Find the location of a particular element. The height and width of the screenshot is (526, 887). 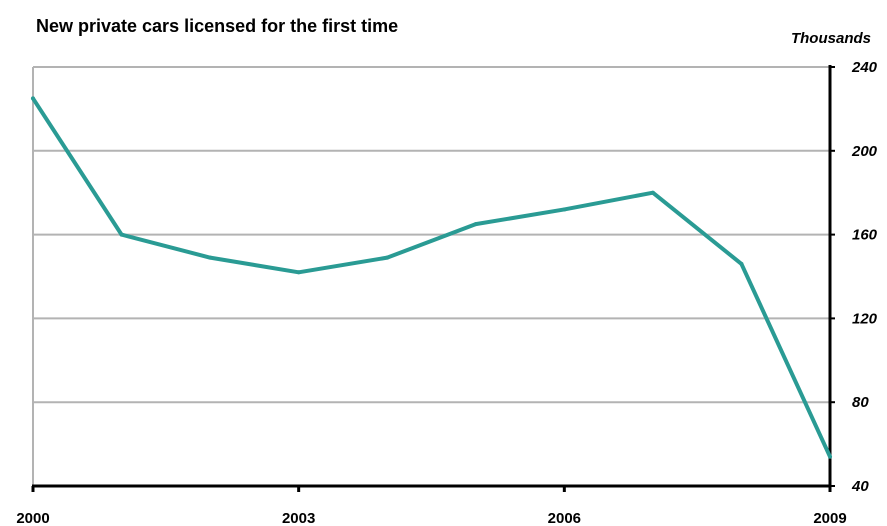

y-tick-label-40: 40 is located at coordinates (860, 486).